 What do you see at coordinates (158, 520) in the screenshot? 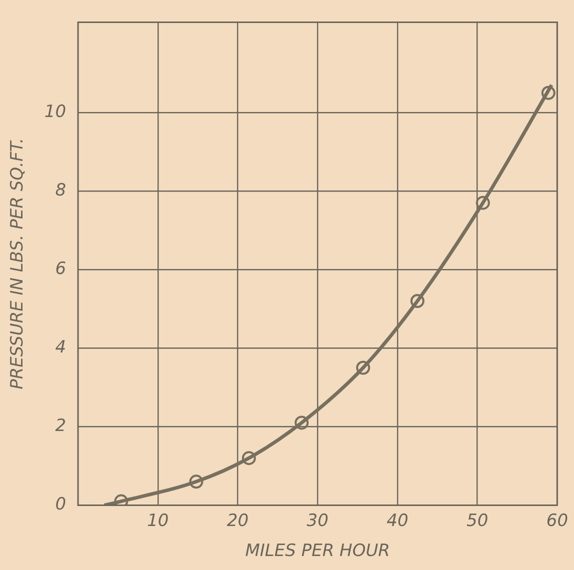
I see `x-tick-label: 10` at bounding box center [158, 520].